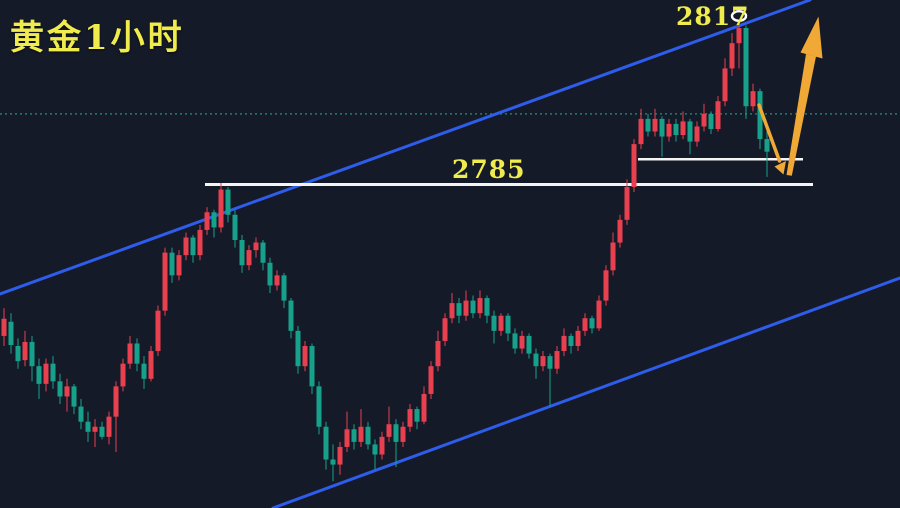 This screenshot has height=508, width=900. Describe the element at coordinates (780, 168) in the screenshot. I see `down-arrow-head` at that location.